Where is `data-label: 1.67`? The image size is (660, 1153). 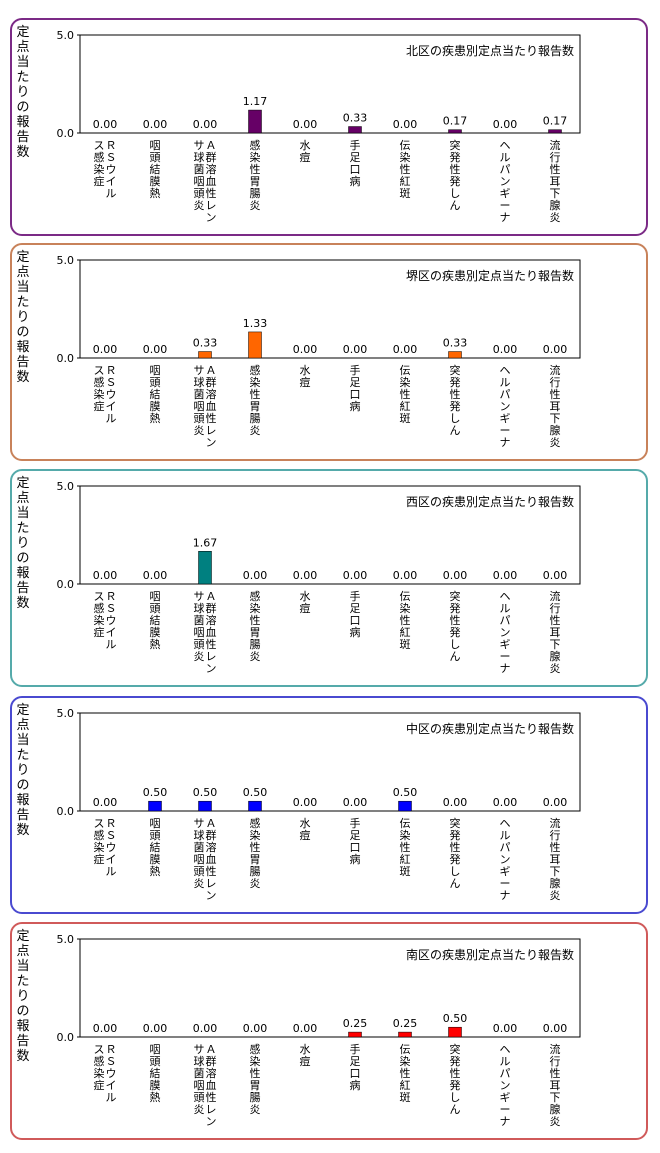 data-label: 1.67 is located at coordinates (205, 542).